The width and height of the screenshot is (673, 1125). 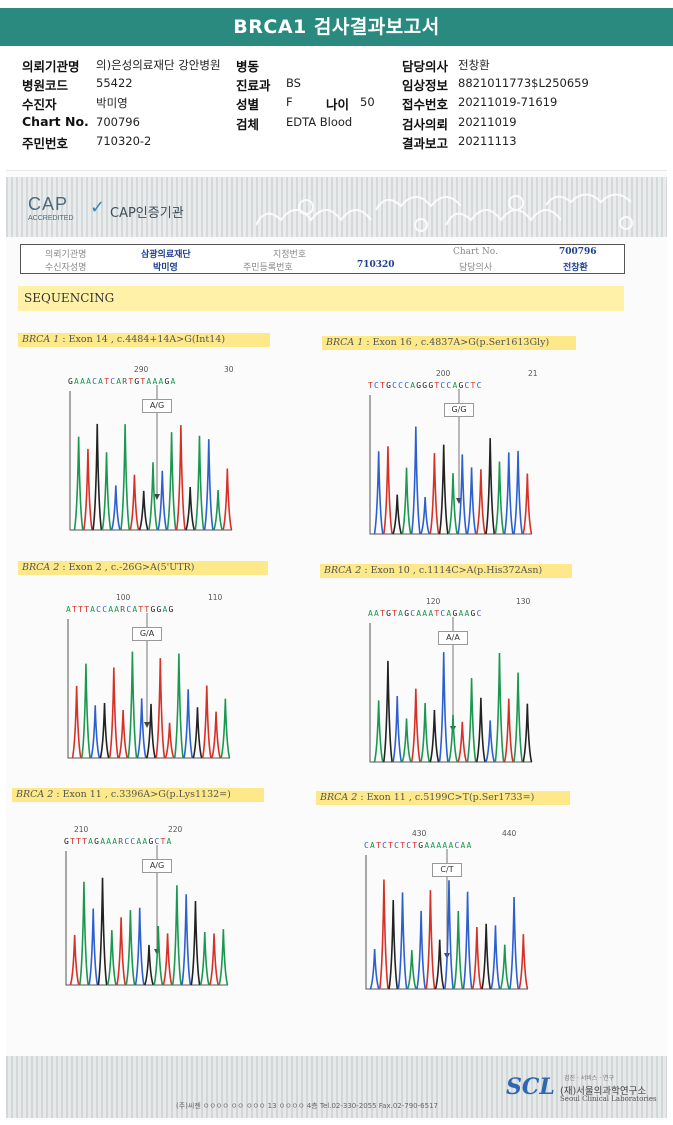 What do you see at coordinates (118, 122) in the screenshot?
I see `chart-value: 700796` at bounding box center [118, 122].